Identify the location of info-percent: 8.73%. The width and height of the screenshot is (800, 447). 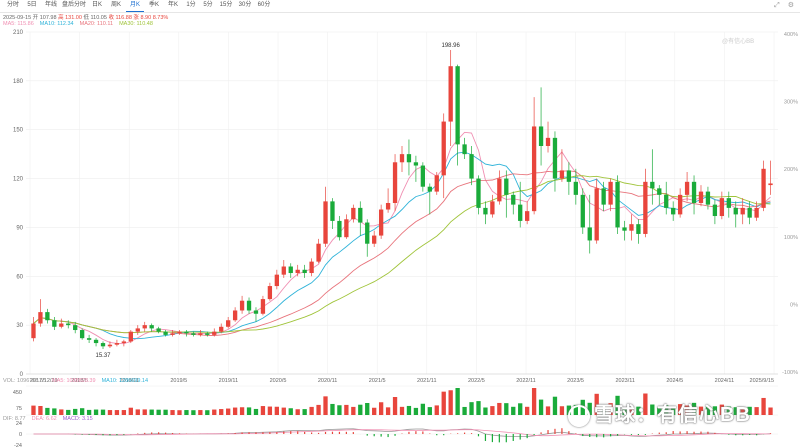
(160, 18).